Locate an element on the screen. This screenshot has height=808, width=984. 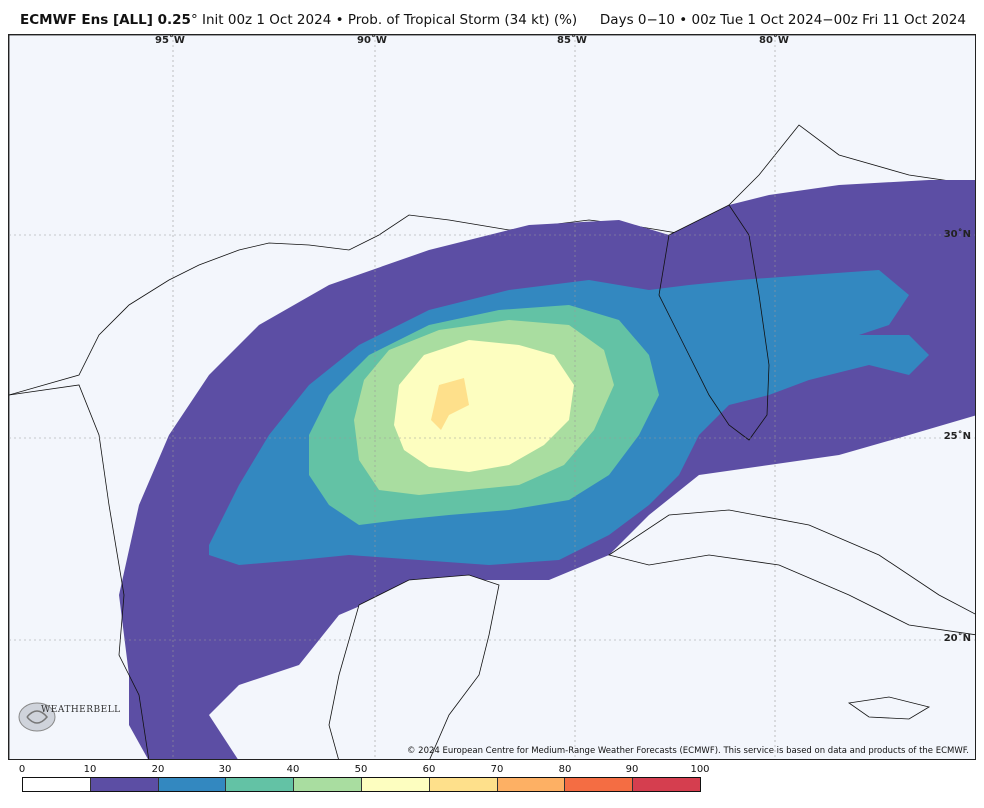
logo-text: WEATHERBELL is located at coordinates (81, 710).